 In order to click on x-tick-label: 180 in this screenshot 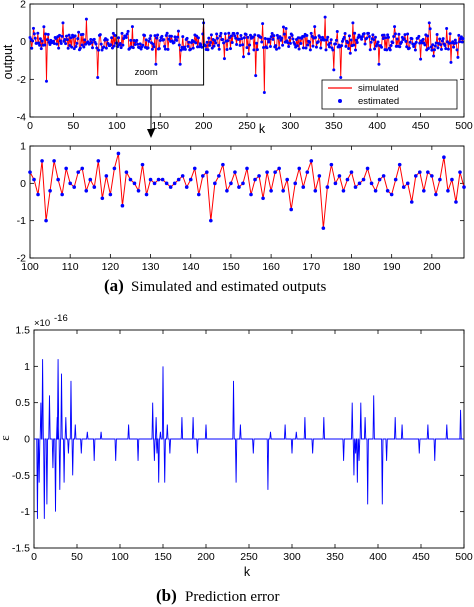, I will do `click(352, 267)`.